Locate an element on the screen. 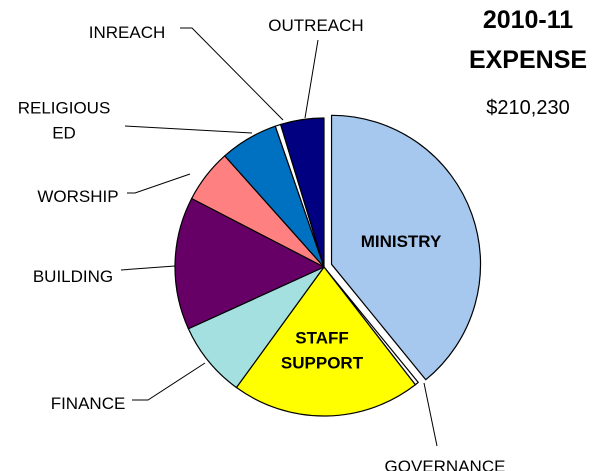  slice-label-ministry: MINISTRY is located at coordinates (401, 241).